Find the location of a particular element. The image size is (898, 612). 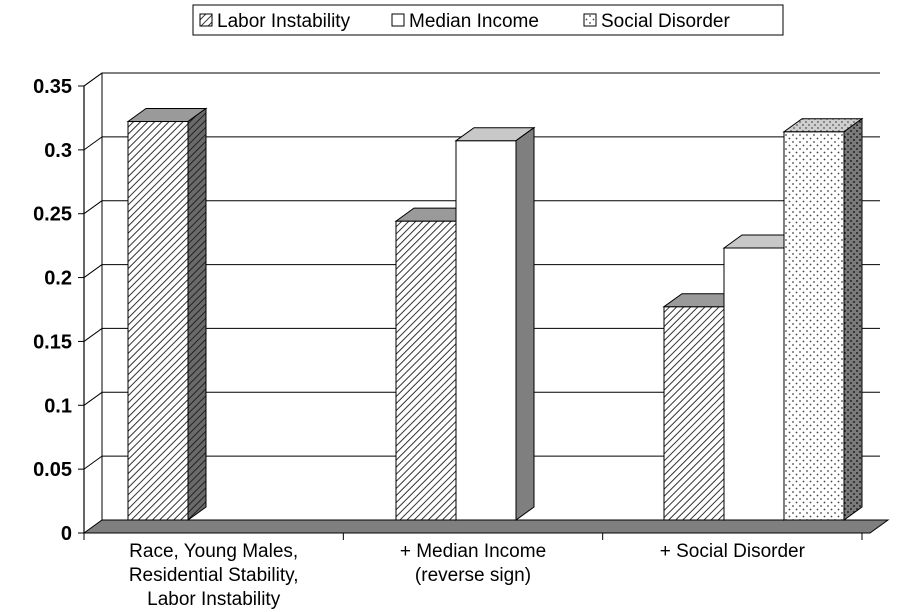

category-label: + Social Disorder is located at coordinates (733, 551).